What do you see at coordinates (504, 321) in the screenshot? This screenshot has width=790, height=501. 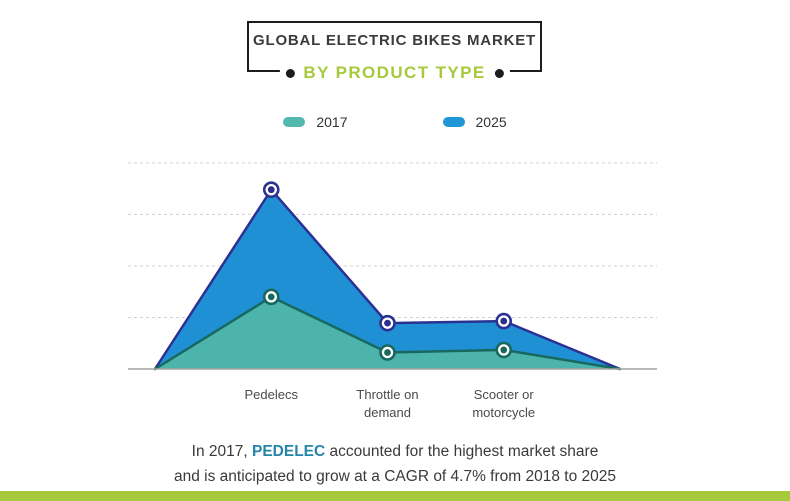 I see `marker-dot-2025-Scooter or motorcycle` at bounding box center [504, 321].